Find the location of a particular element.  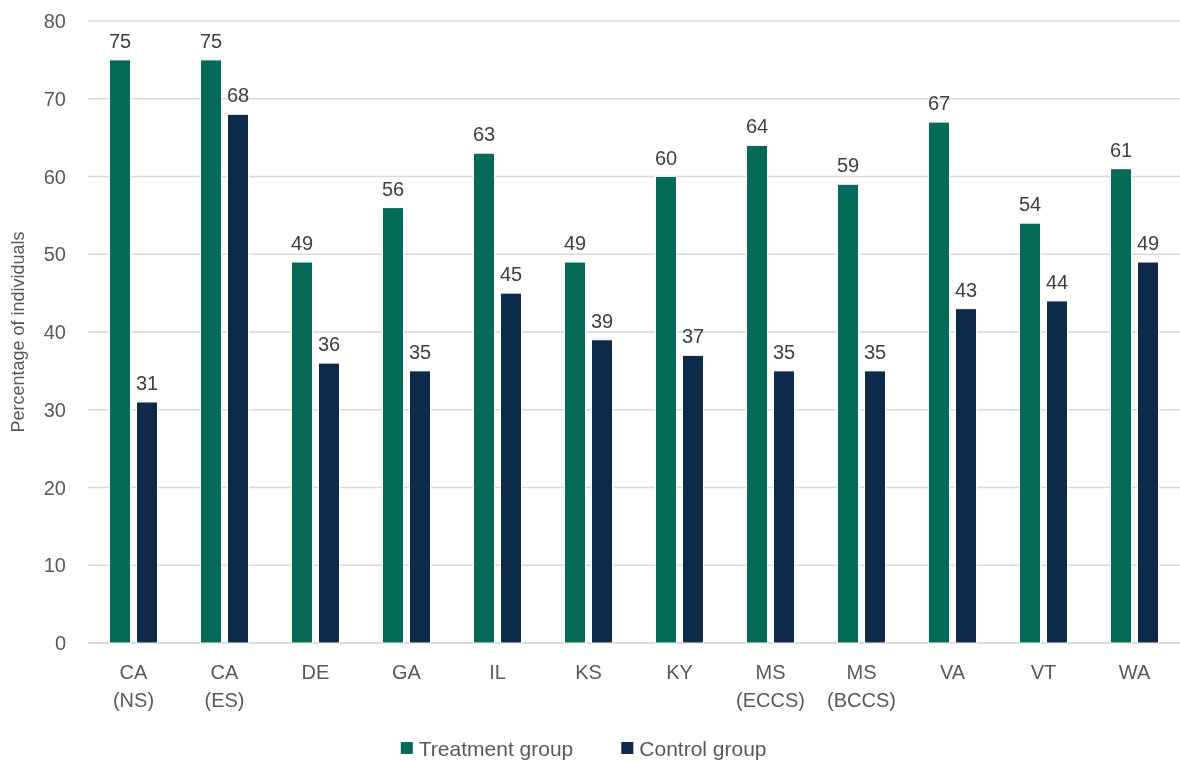

data-label: 39 is located at coordinates (602, 320).